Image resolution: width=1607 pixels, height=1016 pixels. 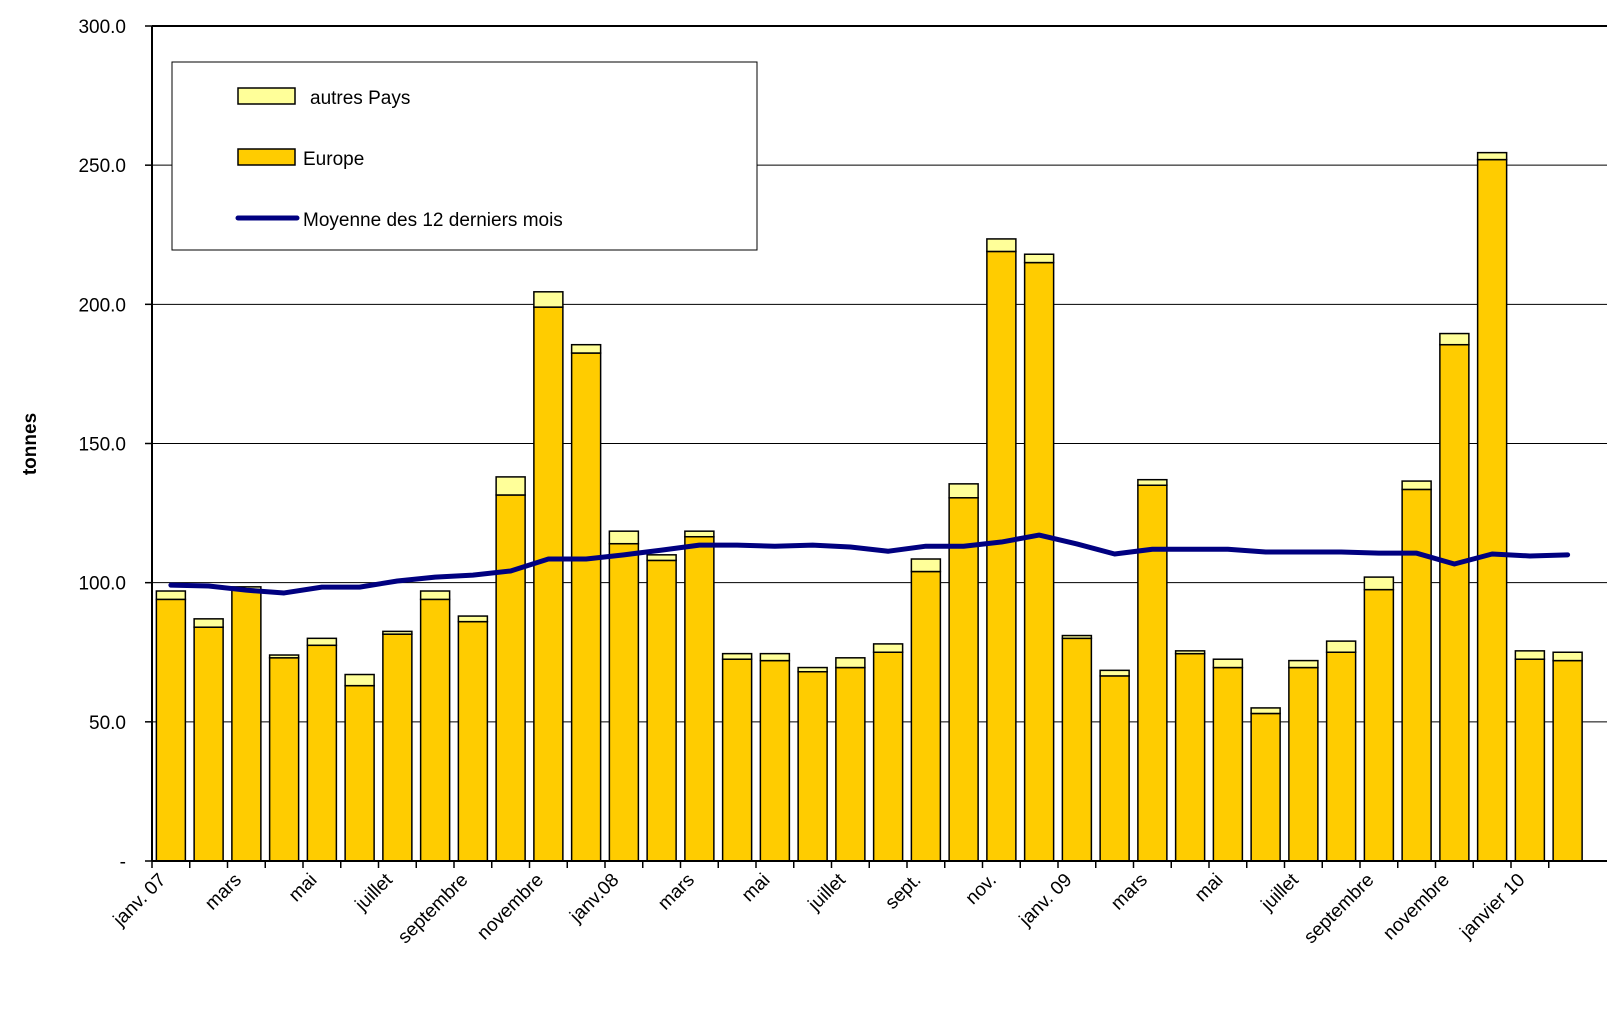 I want to click on y-tick-label: 300.0, so click(x=102, y=27).